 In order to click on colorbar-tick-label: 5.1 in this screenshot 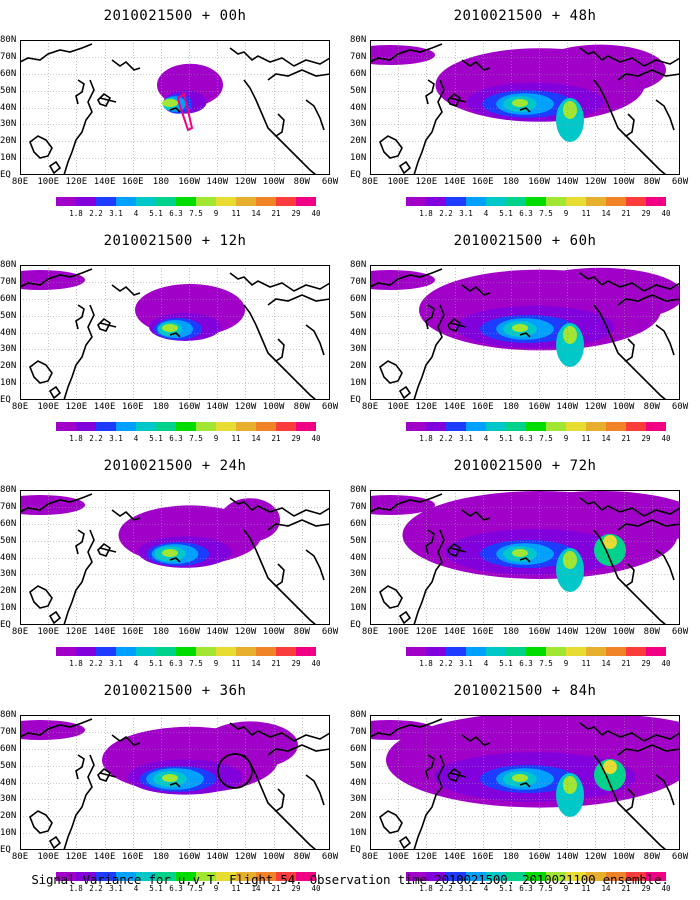, I will do `click(156, 663)`.